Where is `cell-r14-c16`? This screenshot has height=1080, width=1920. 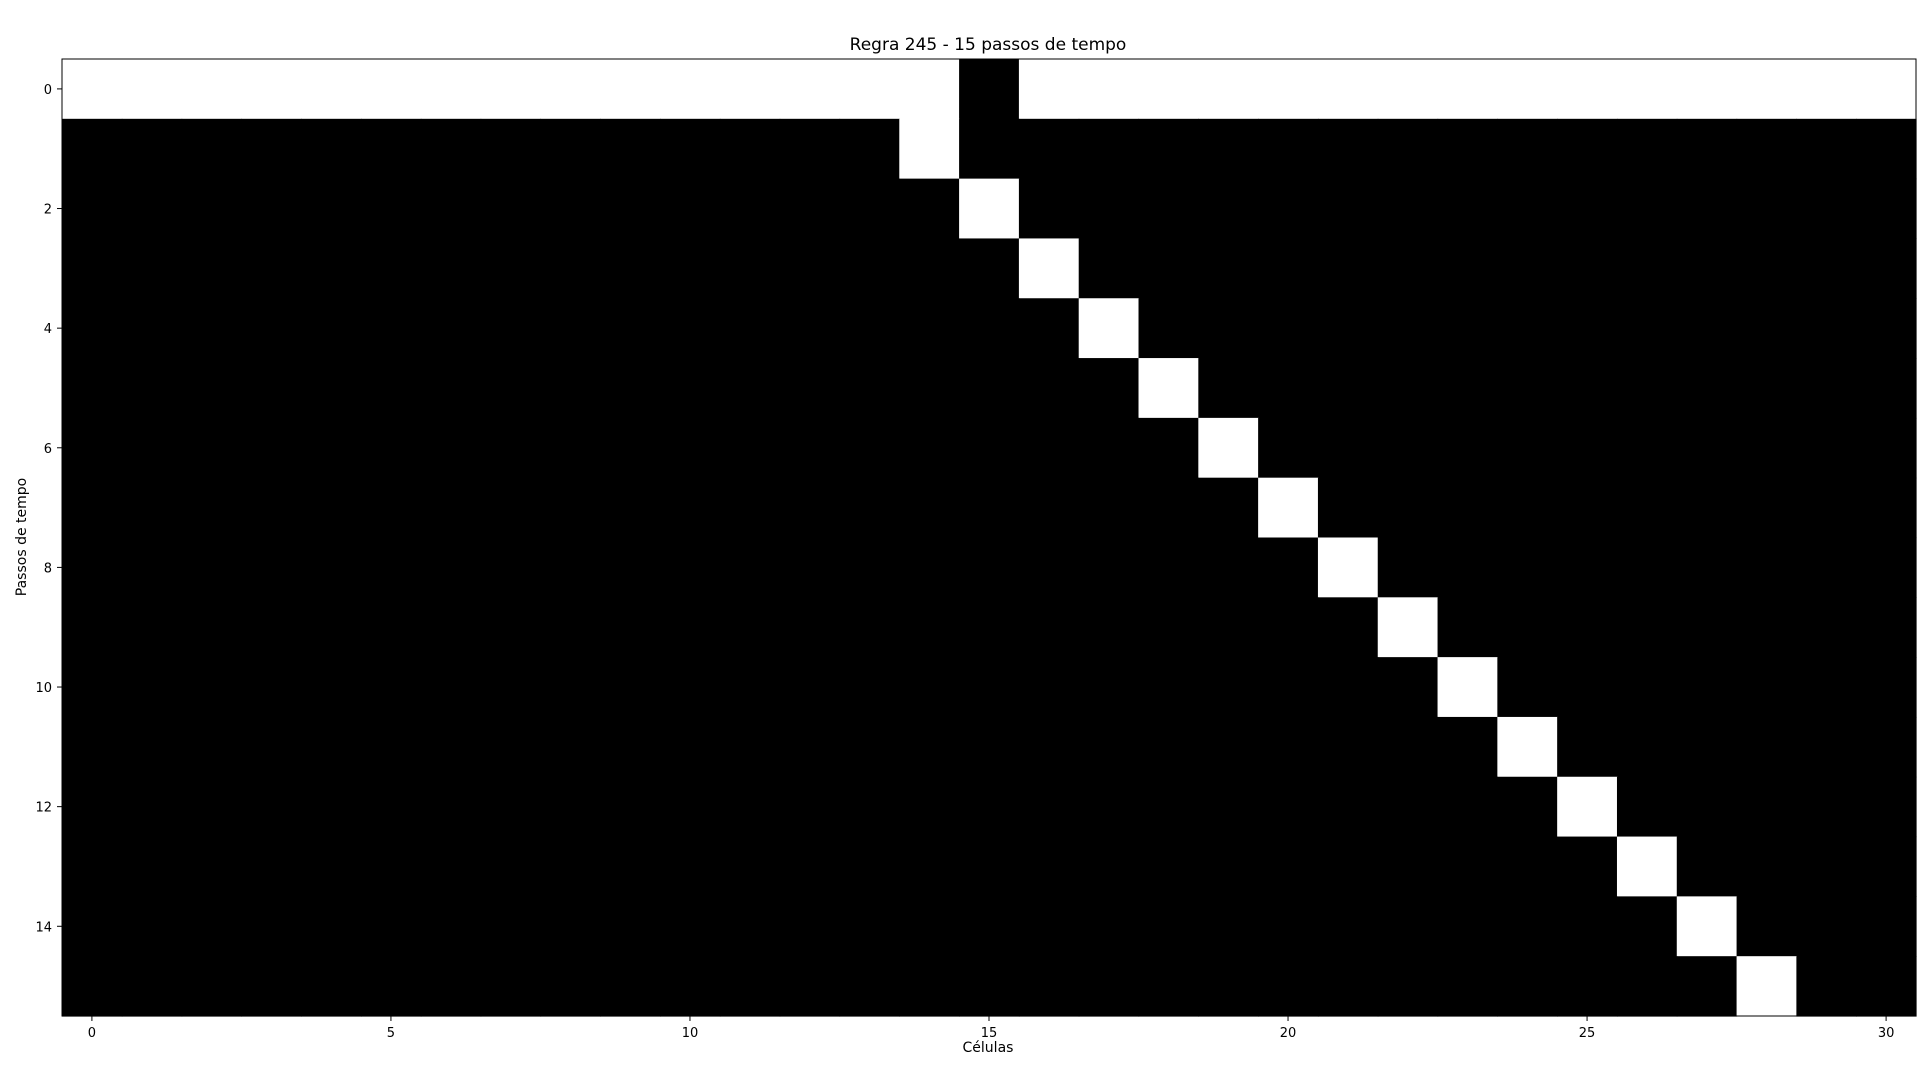 cell-r14-c16 is located at coordinates (1049, 926).